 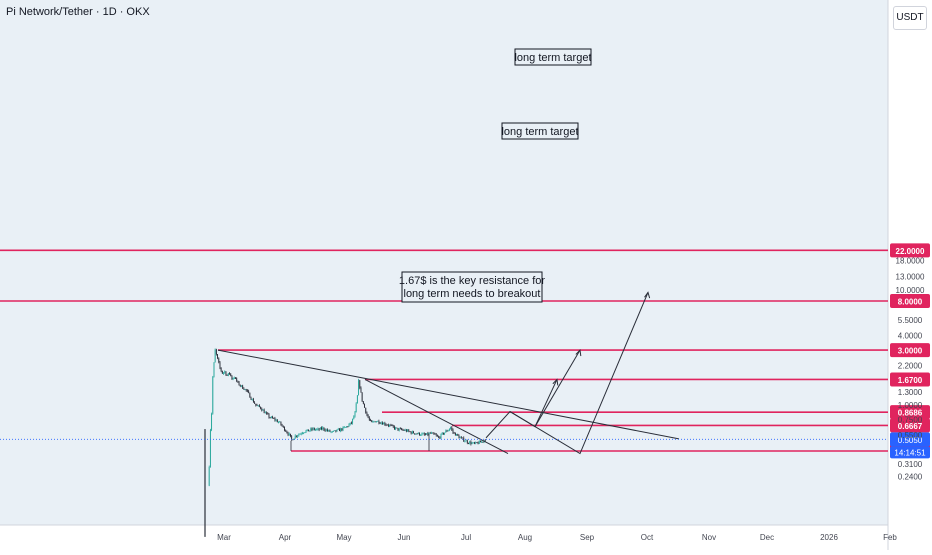 I want to click on price-tick-label: 2.2000, so click(x=910, y=366).